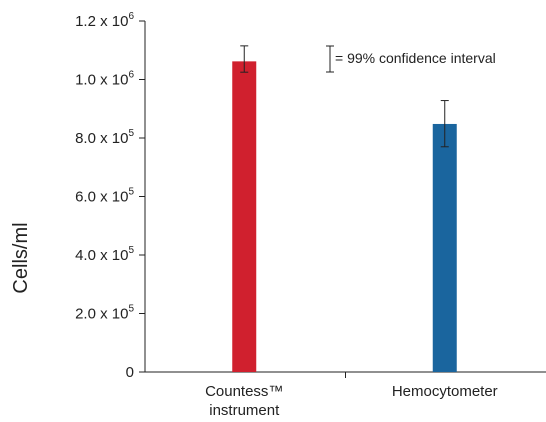 The height and width of the screenshot is (422, 546). I want to click on y-axis-label: Cells/ml, so click(21, 257).